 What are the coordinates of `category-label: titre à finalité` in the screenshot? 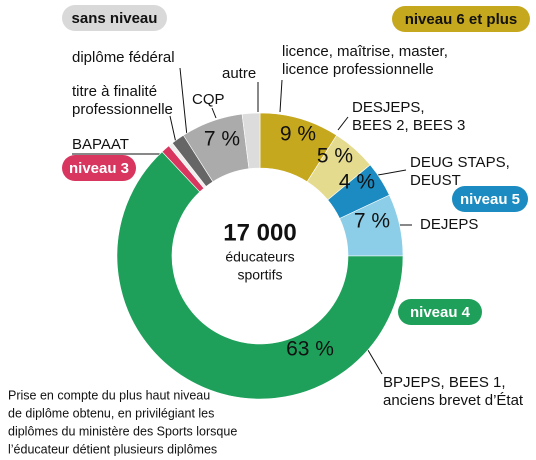 It's located at (114, 91).